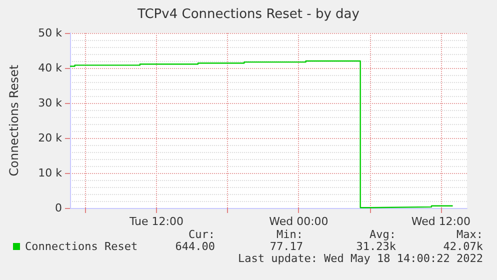 This screenshot has width=497, height=280. What do you see at coordinates (195, 246) in the screenshot?
I see `text: 644.00` at bounding box center [195, 246].